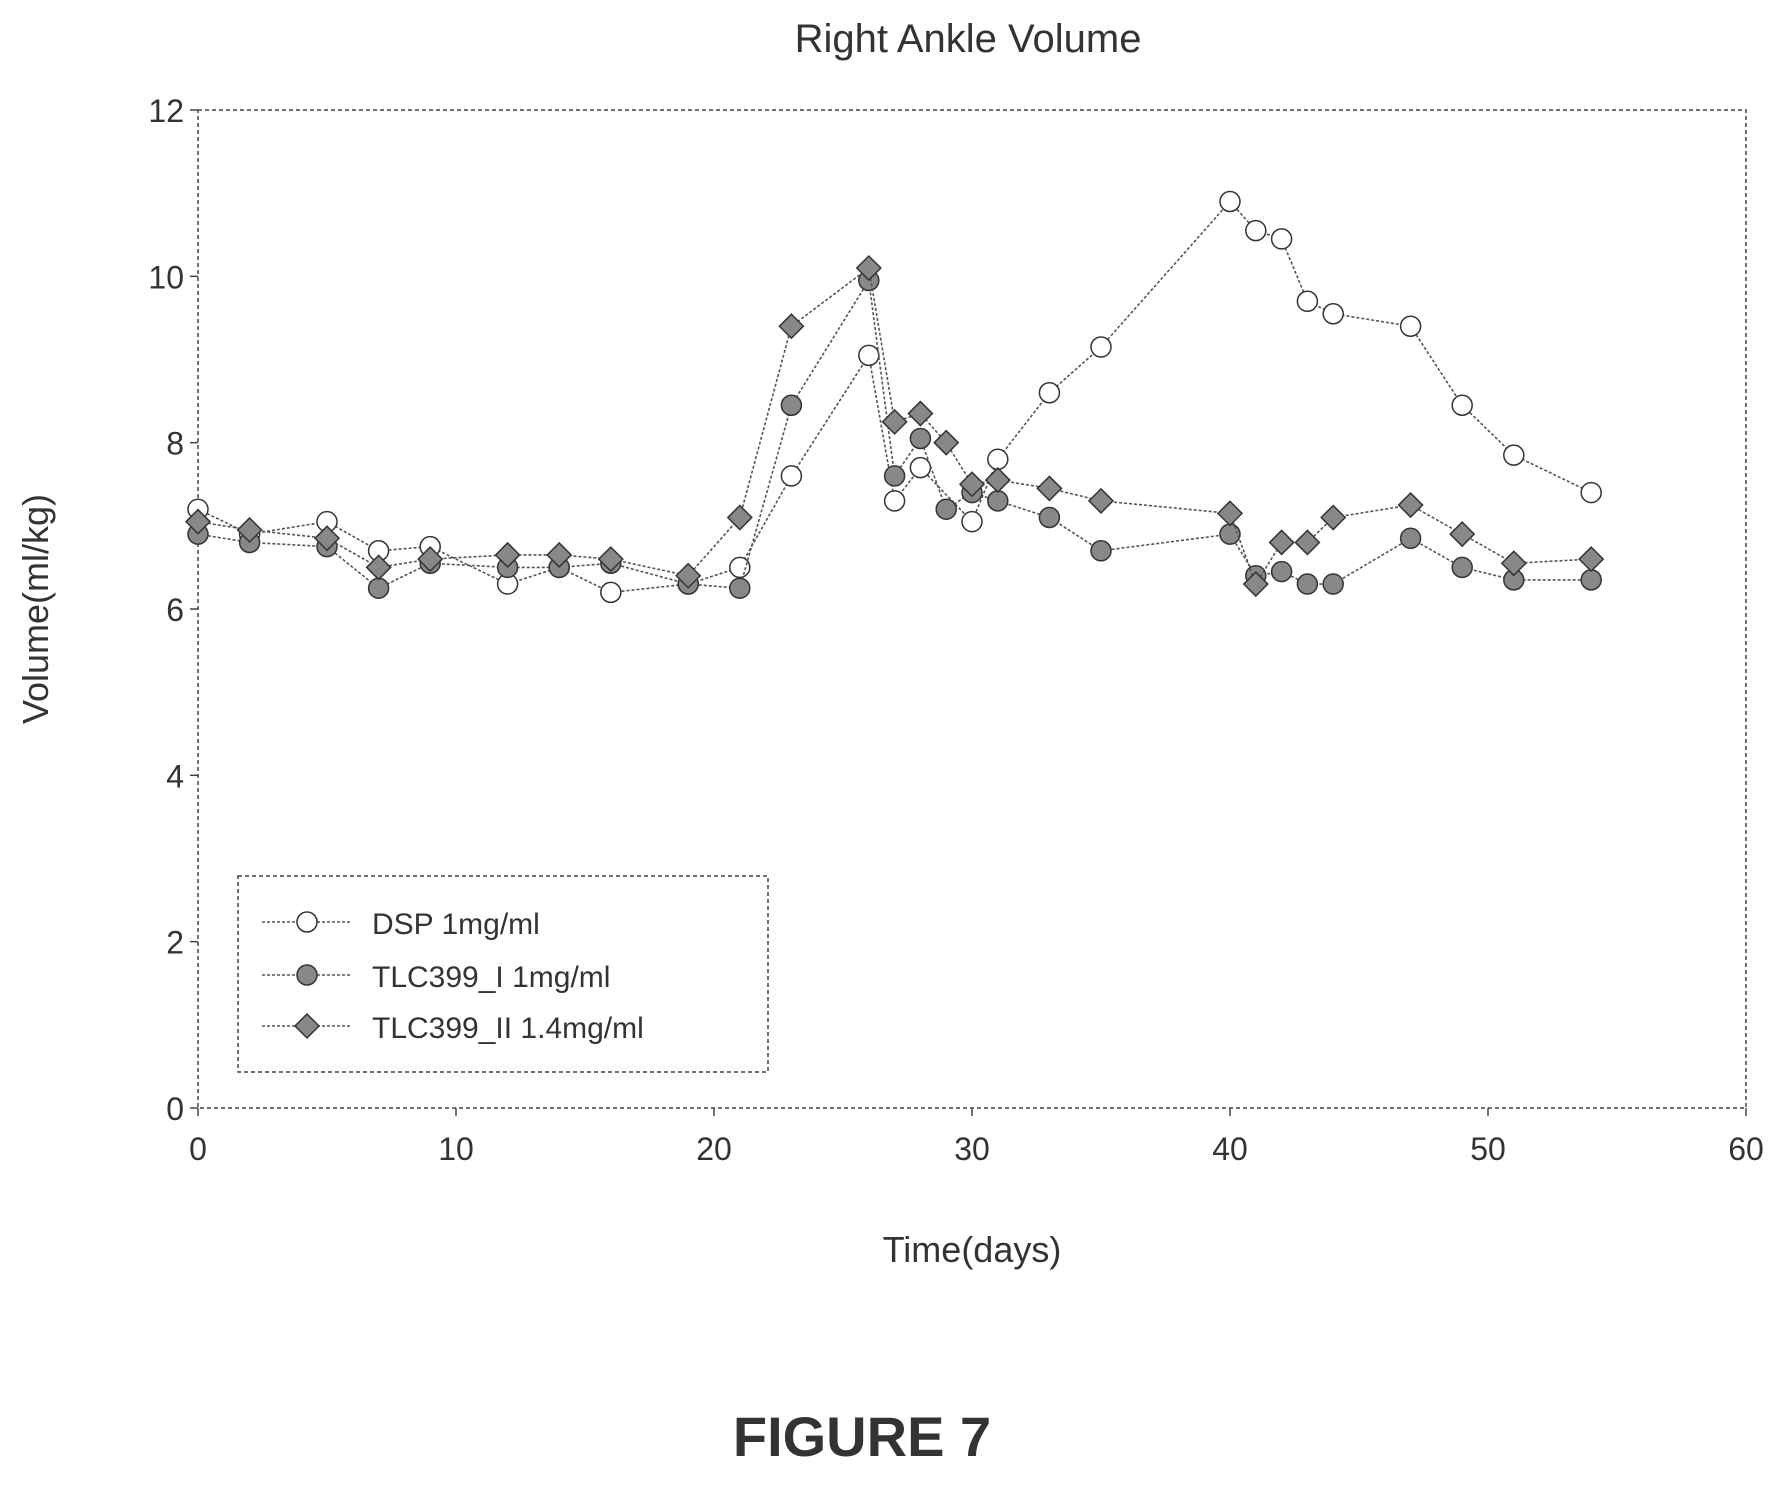 Image resolution: width=1785 pixels, height=1492 pixels. I want to click on x-tick-label: 10, so click(456, 1149).